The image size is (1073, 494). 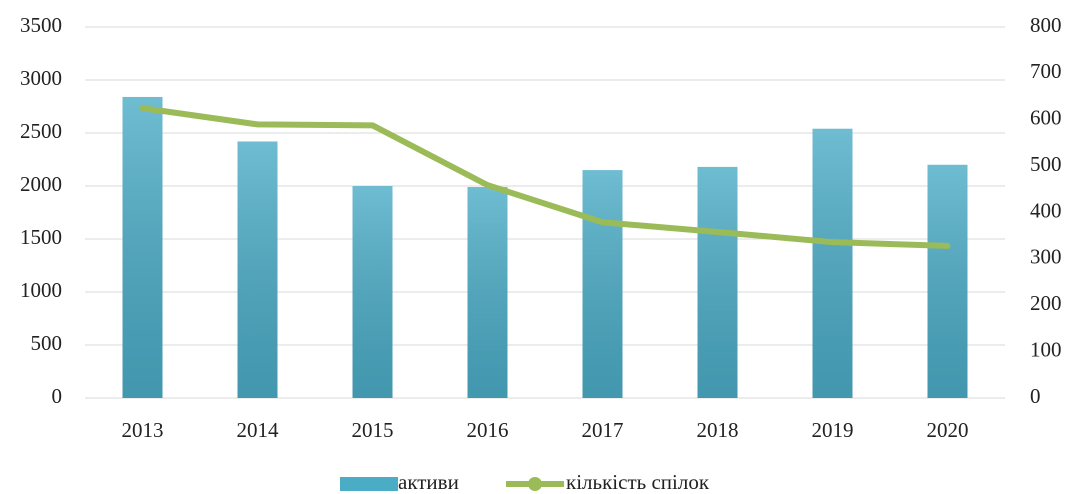 What do you see at coordinates (638, 482) in the screenshot?
I see `legend-label: кількість спілок` at bounding box center [638, 482].